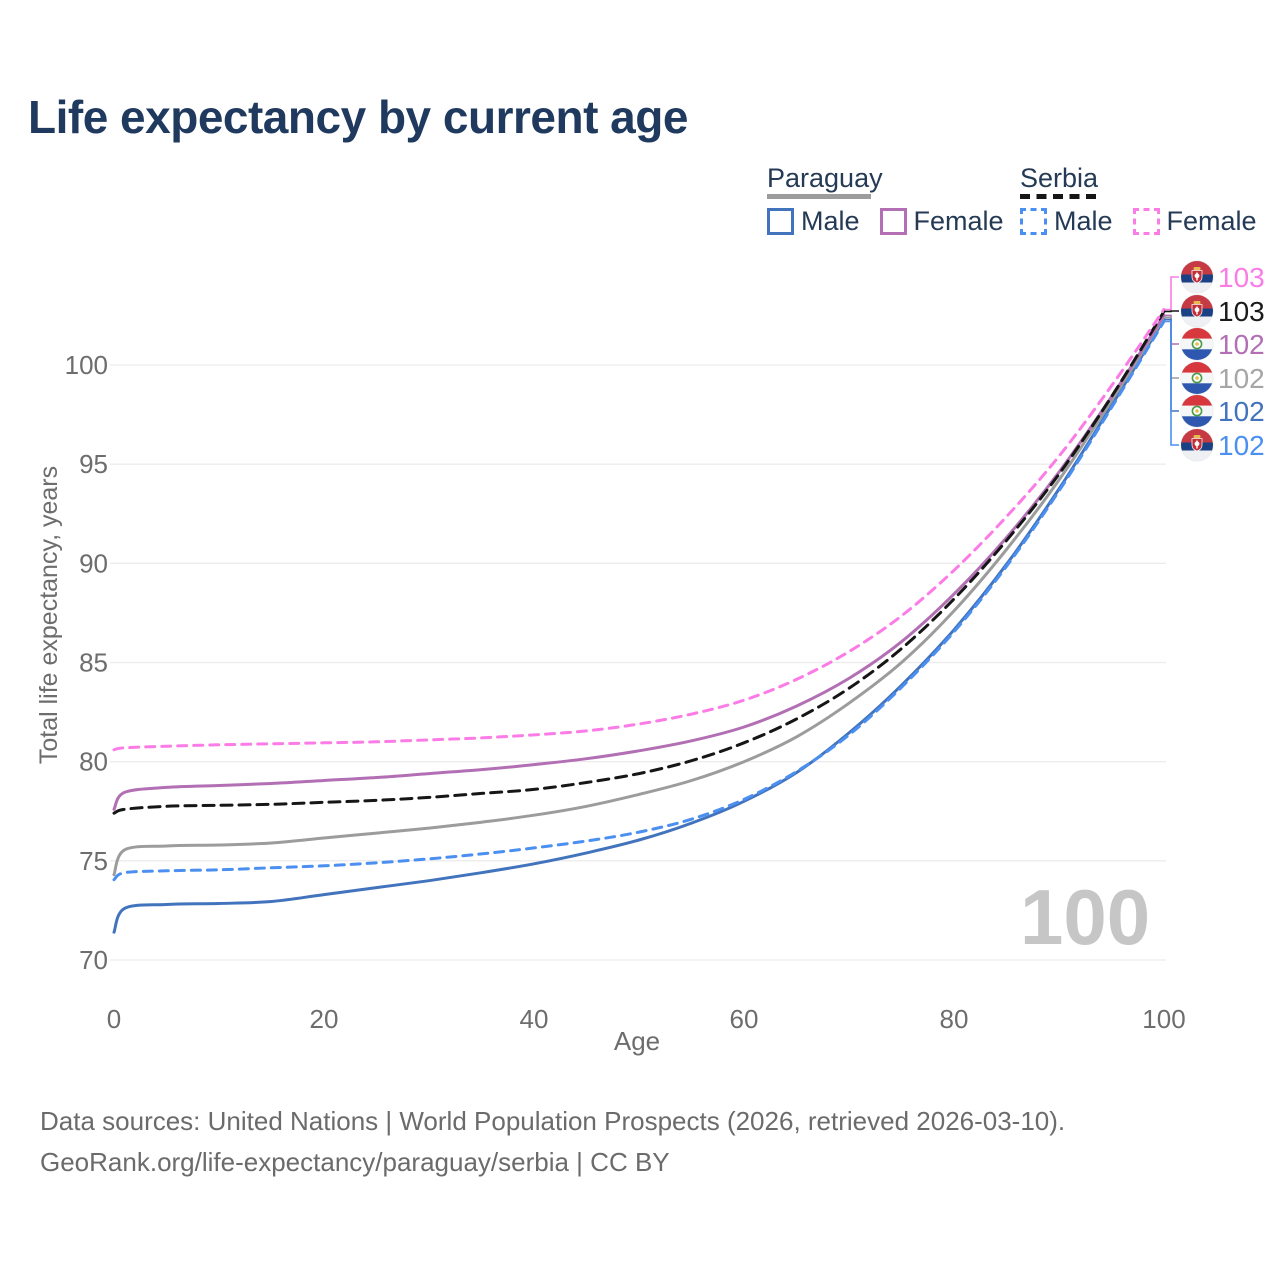 The height and width of the screenshot is (1280, 1280). What do you see at coordinates (646, 1019) in the screenshot?
I see `x-axis-tick-labels: 0 20 40 60 80 100` at bounding box center [646, 1019].